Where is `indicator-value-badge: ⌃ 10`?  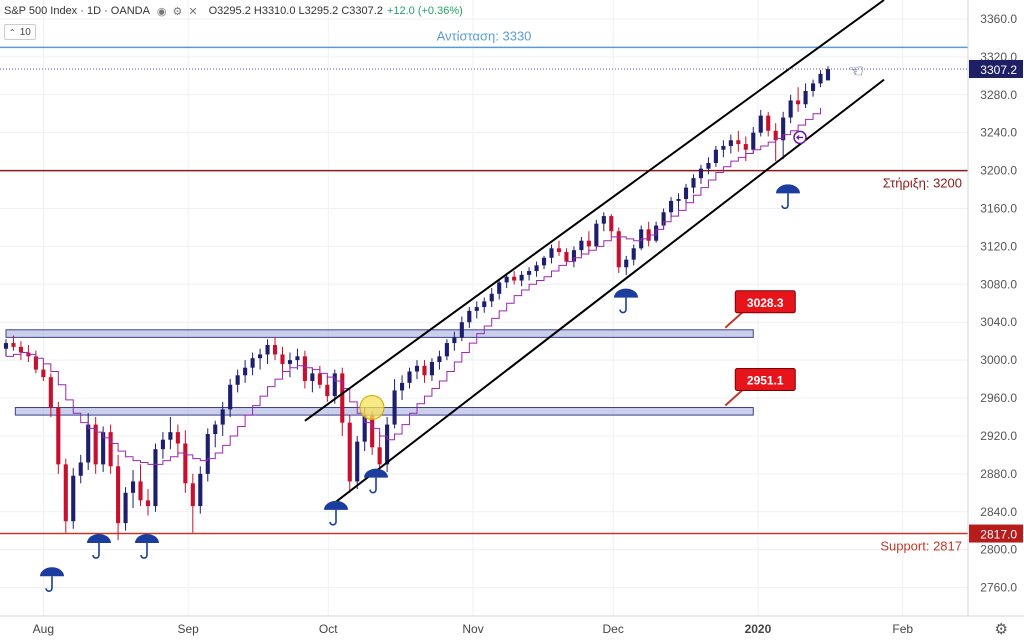 indicator-value-badge: ⌃ 10 is located at coordinates (20, 32).